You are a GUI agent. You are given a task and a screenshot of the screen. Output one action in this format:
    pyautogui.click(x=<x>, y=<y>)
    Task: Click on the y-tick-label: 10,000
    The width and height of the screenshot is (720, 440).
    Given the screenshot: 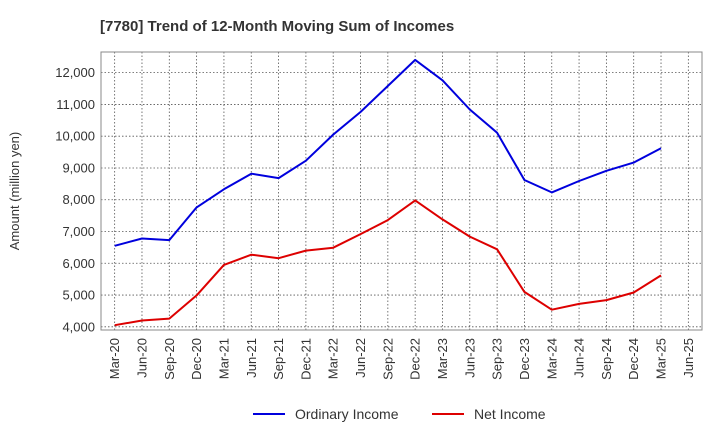 What is the action you would take?
    pyautogui.click(x=75, y=136)
    